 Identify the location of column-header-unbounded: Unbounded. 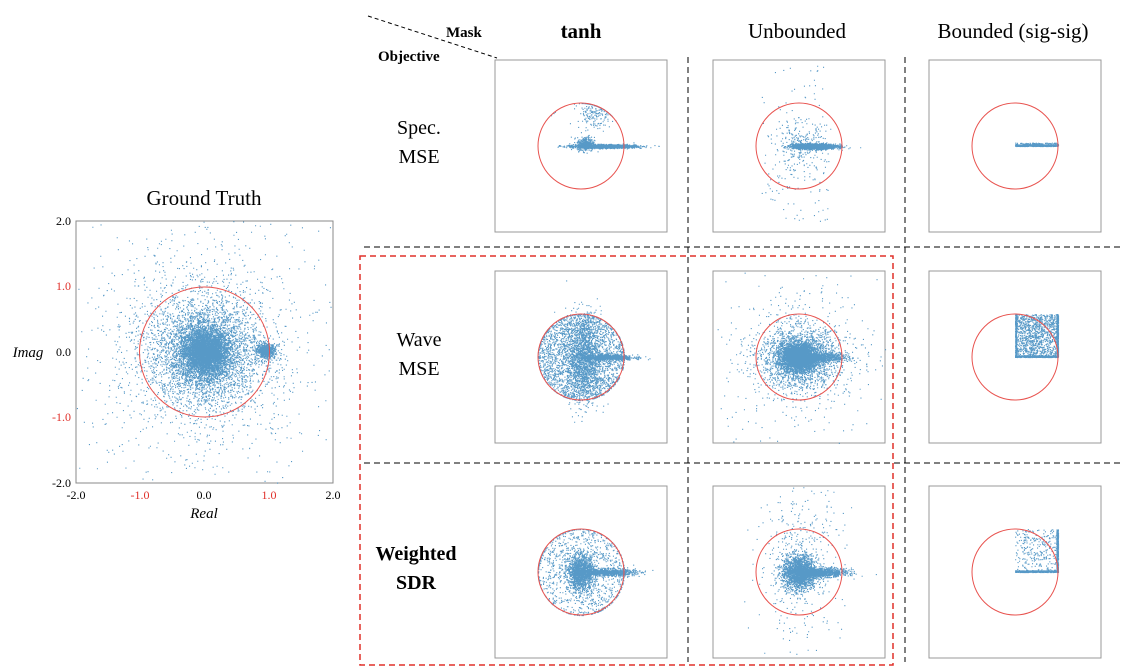
(797, 31).